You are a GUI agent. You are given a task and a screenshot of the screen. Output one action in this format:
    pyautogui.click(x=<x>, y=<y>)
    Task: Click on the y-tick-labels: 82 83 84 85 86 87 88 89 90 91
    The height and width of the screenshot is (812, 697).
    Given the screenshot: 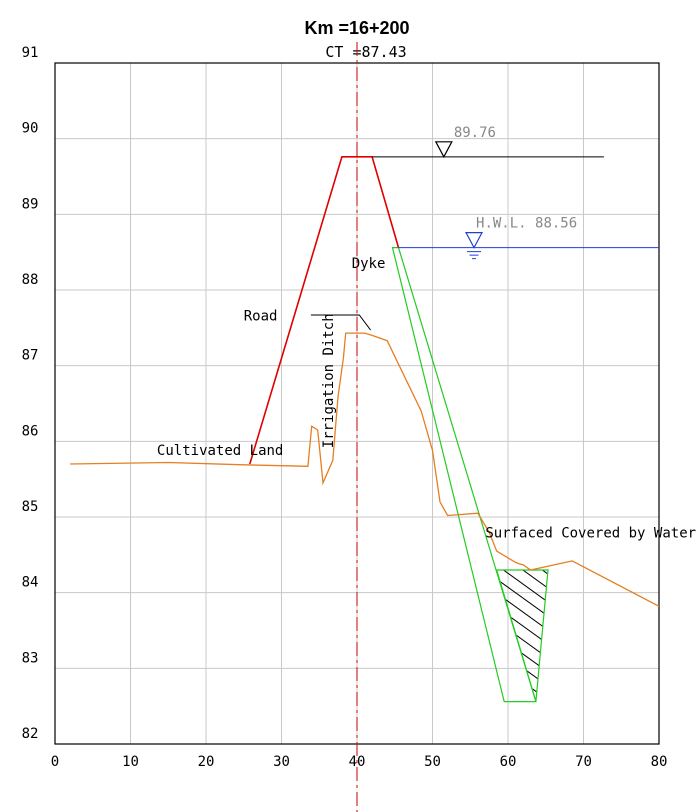 What is the action you would take?
    pyautogui.click(x=30, y=393)
    